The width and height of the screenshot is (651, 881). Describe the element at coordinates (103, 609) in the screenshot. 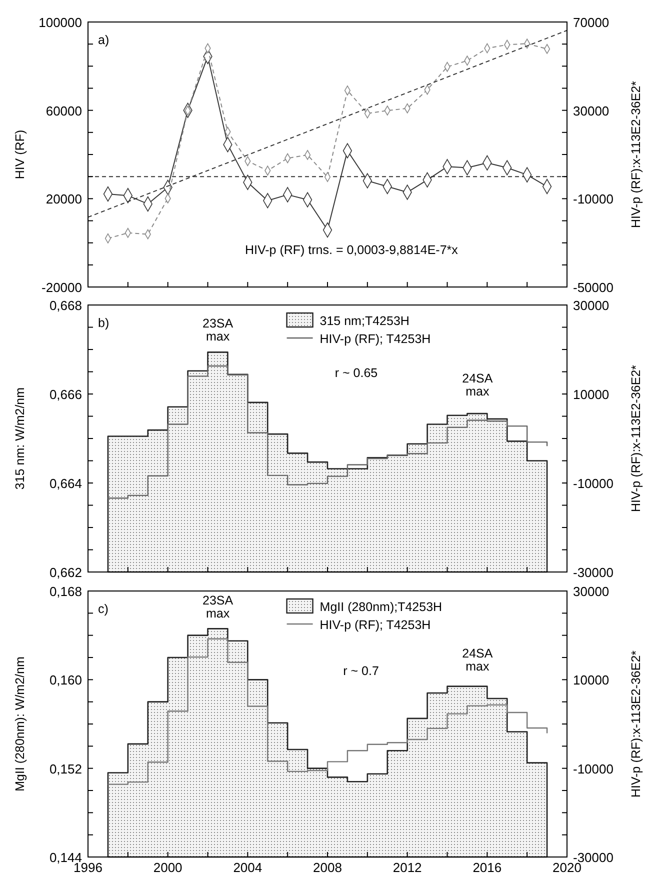

I see `text: c)` at that location.